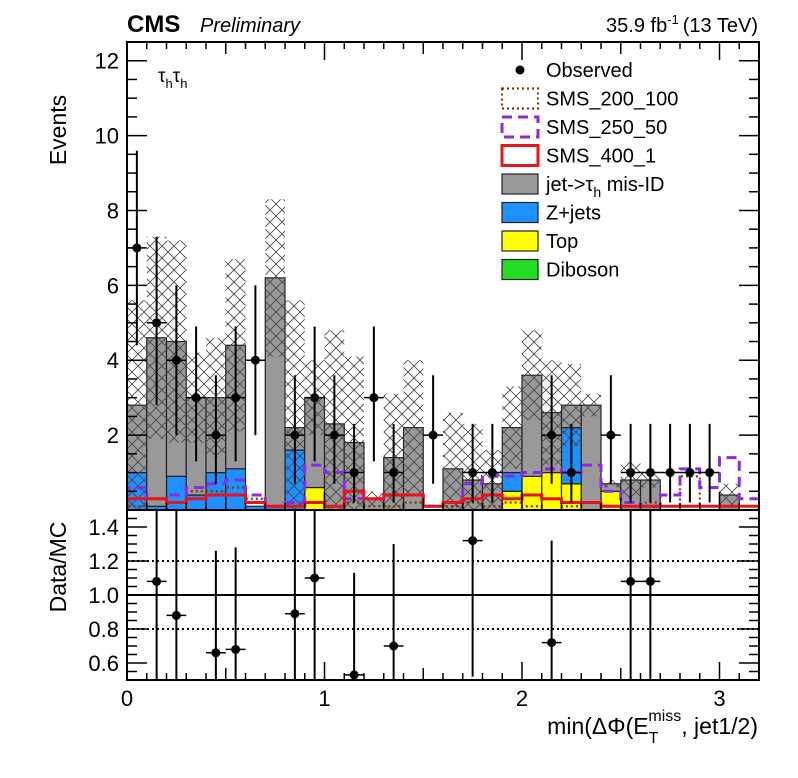 The height and width of the screenshot is (778, 798). I want to click on bar-jet-h-mis-id, so click(591, 457).